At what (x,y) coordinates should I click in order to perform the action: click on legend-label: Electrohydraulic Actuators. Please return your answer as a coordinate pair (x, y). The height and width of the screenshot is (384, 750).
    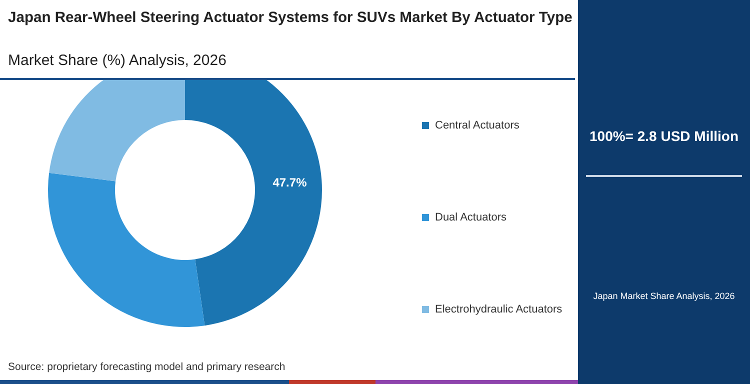
    Looking at the image, I should click on (499, 310).